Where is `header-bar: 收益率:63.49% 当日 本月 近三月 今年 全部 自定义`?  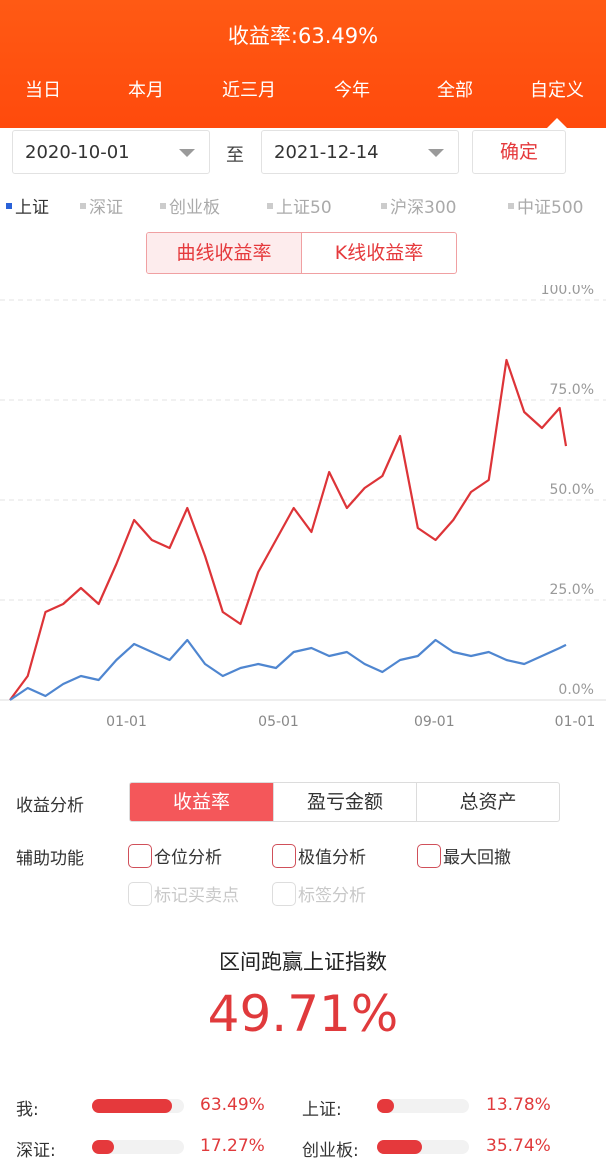 header-bar: 收益率:63.49% 当日 本月 近三月 今年 全部 自定义 is located at coordinates (303, 64).